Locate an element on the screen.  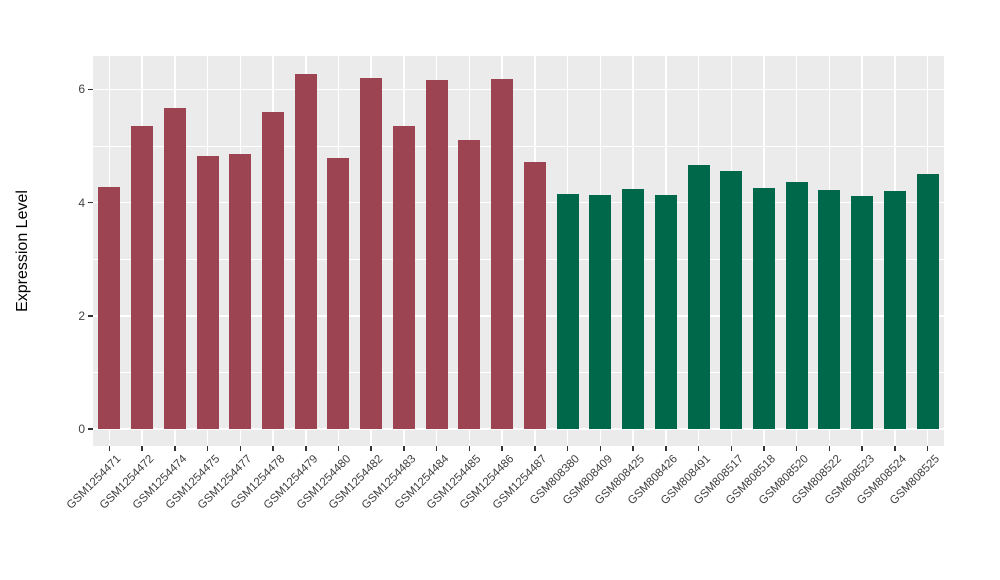
bar-GSM1254474 is located at coordinates (174, 268).